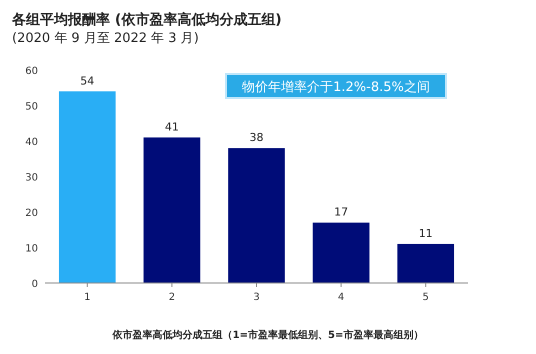 The image size is (536, 354). What do you see at coordinates (257, 137) in the screenshot?
I see `data-label: 38` at bounding box center [257, 137].